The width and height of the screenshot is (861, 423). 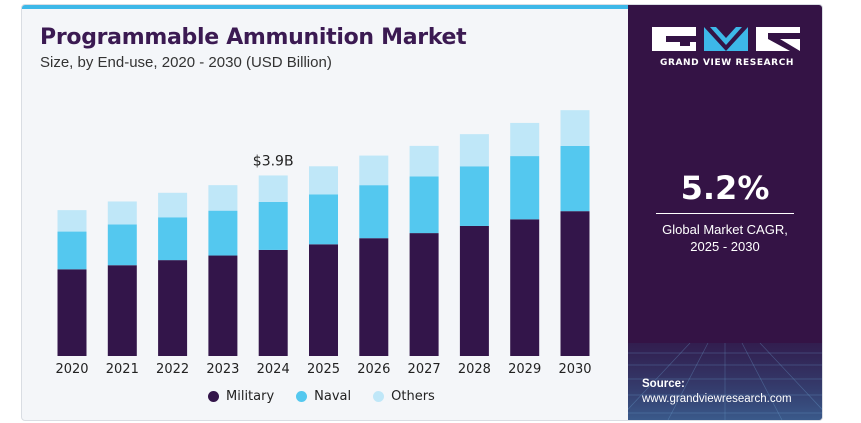 What do you see at coordinates (223, 233) in the screenshot?
I see `bar-segment-naval-2023` at bounding box center [223, 233].